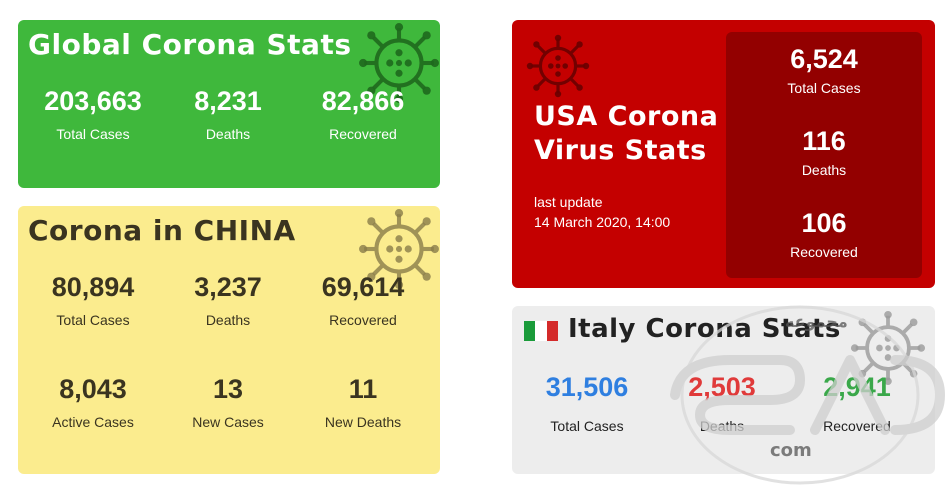 The width and height of the screenshot is (952, 504). What do you see at coordinates (824, 223) in the screenshot?
I see `stat-value: 106` at bounding box center [824, 223].